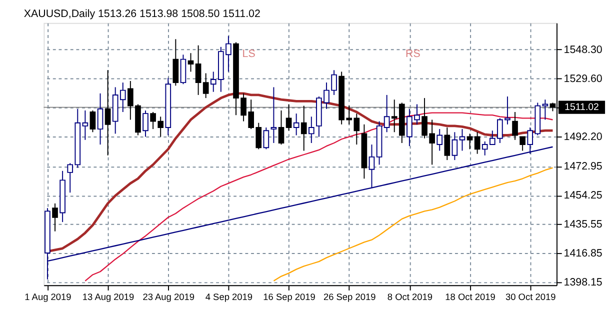 This screenshot has width=607, height=320. Describe the element at coordinates (168, 297) in the screenshot. I see `x-tick-label: 23 Aug 2019` at that location.